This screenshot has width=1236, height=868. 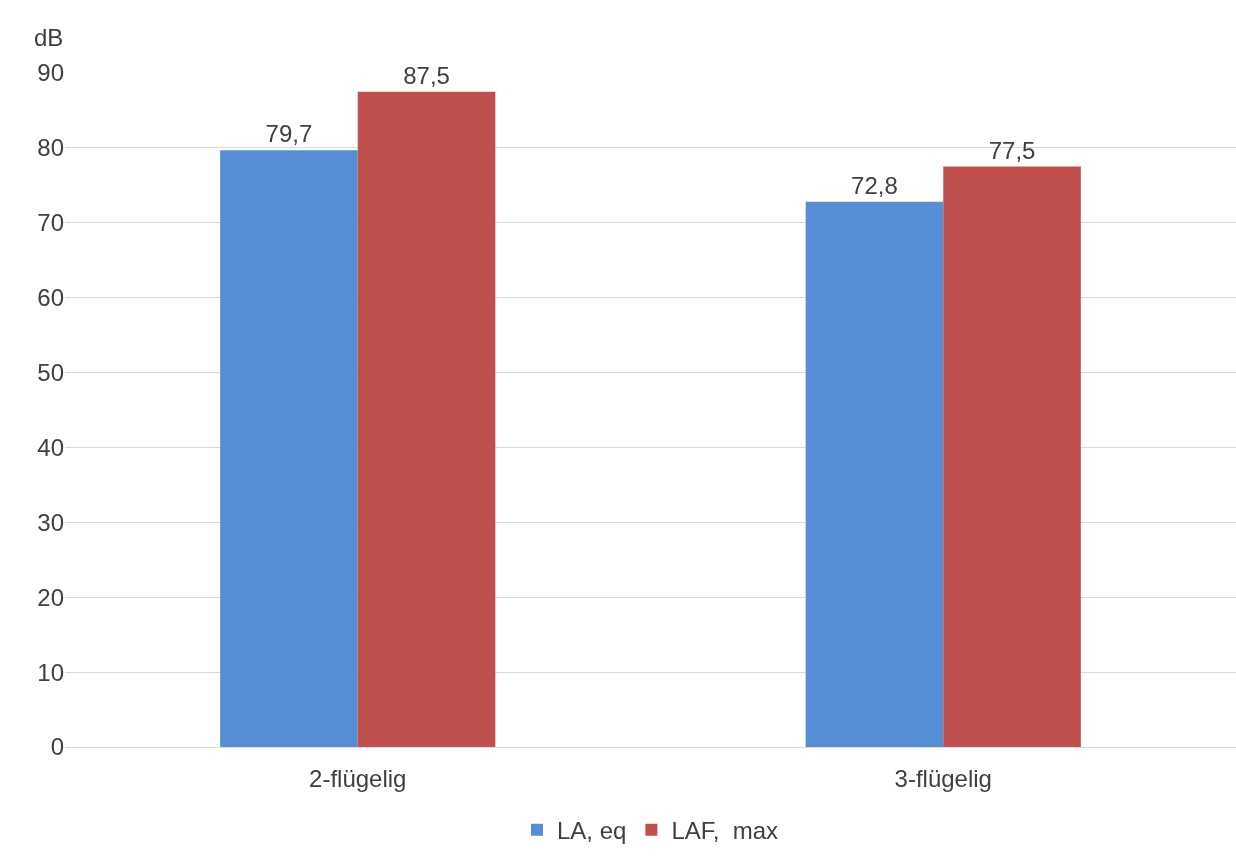 What do you see at coordinates (50, 298) in the screenshot?
I see `y-tick-label: 60` at bounding box center [50, 298].